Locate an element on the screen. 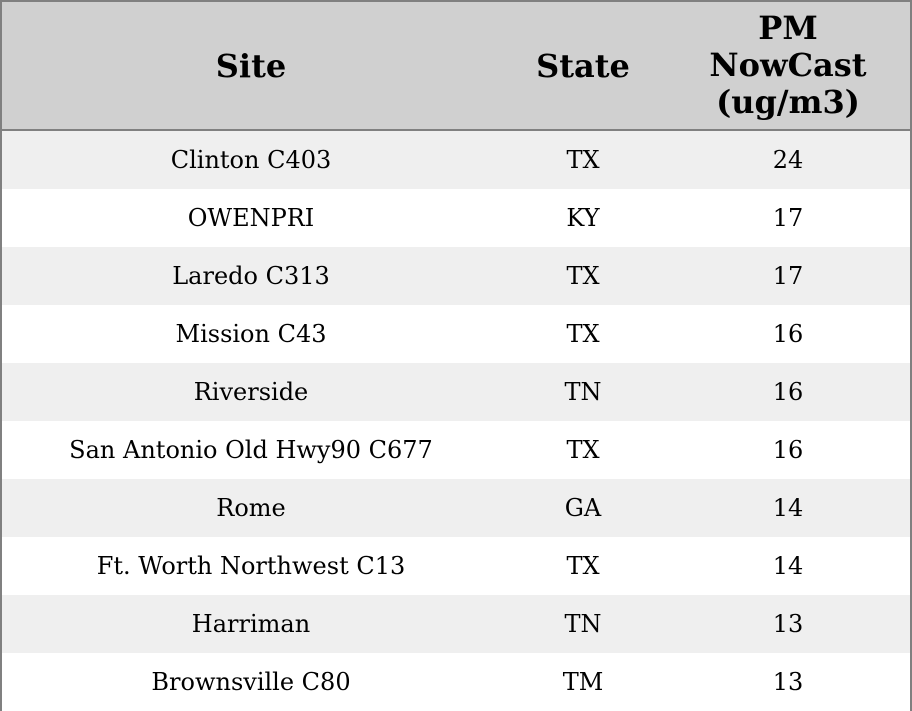 The height and width of the screenshot is (711, 912). table-row: Ft. Worth Northwest C13 TX 14 is located at coordinates (456, 566).